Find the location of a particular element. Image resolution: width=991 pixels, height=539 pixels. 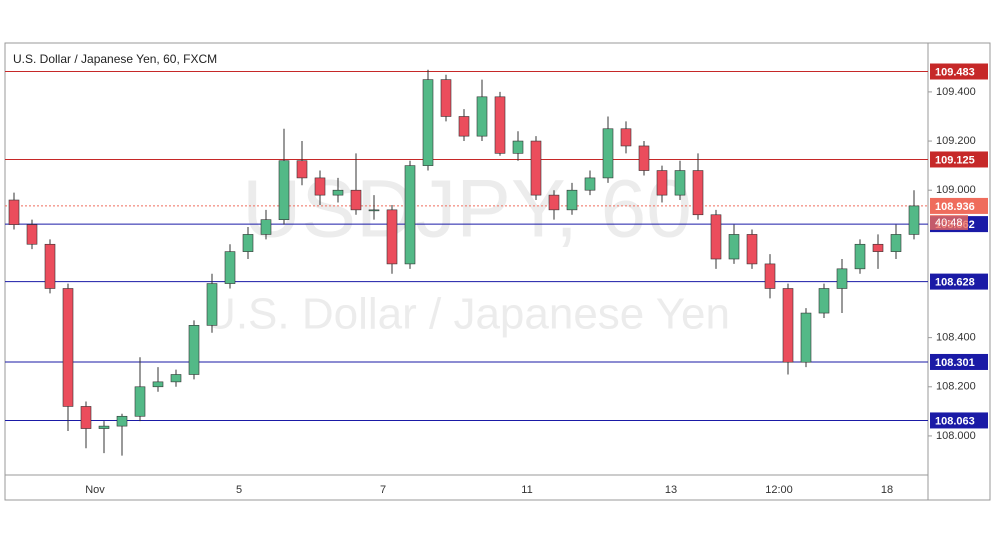

level-label: 109.125 is located at coordinates (955, 160).